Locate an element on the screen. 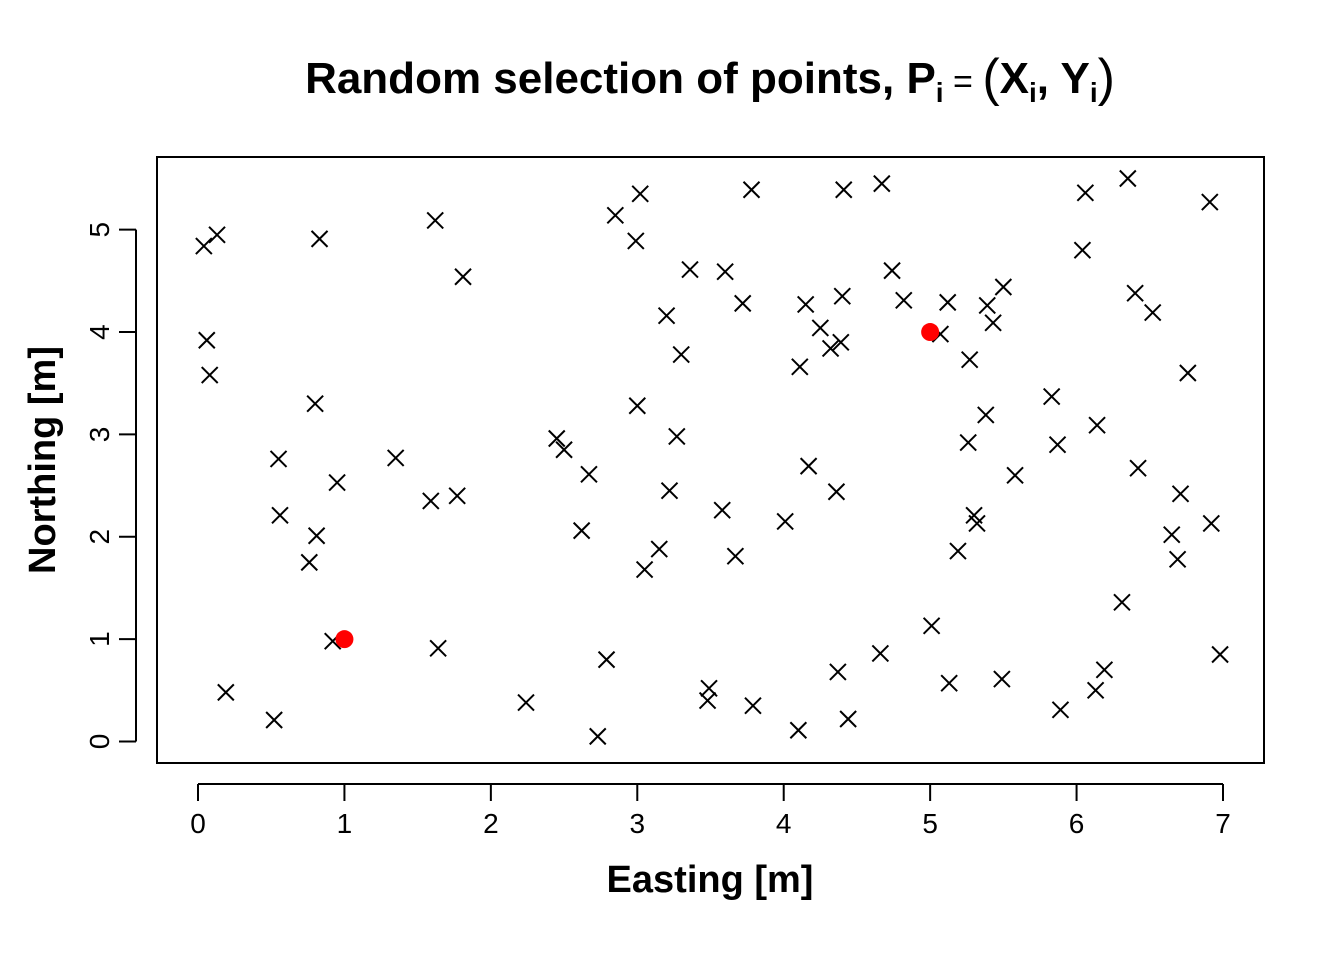 Image resolution: width=1344 pixels, height=960 pixels. x-tick-label: 0 is located at coordinates (198, 823).